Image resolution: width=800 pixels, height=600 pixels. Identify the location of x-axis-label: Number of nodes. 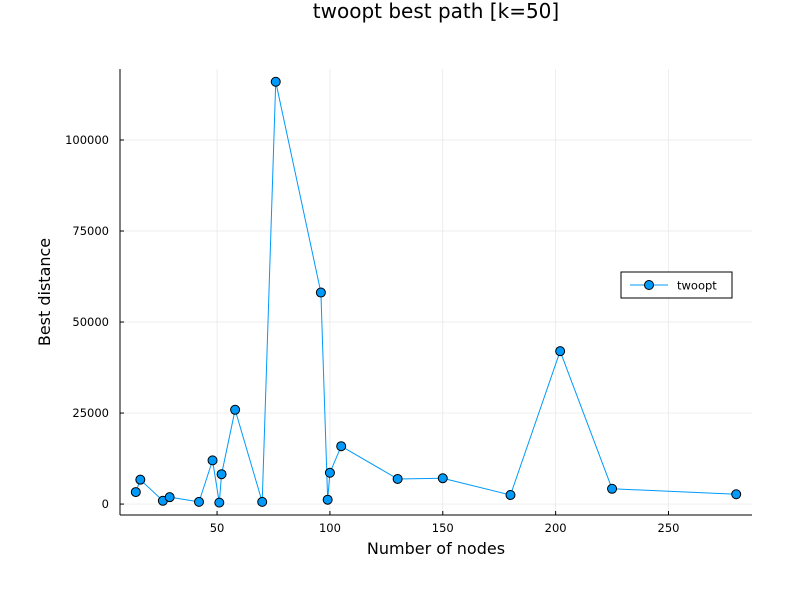
(436, 548).